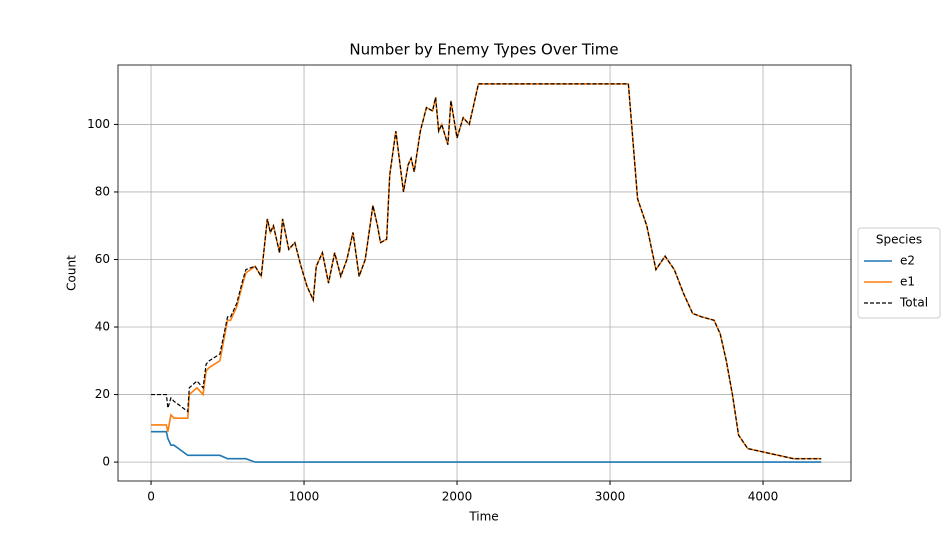 The height and width of the screenshot is (544, 946). I want to click on y-tick-label: 0, so click(106, 462).